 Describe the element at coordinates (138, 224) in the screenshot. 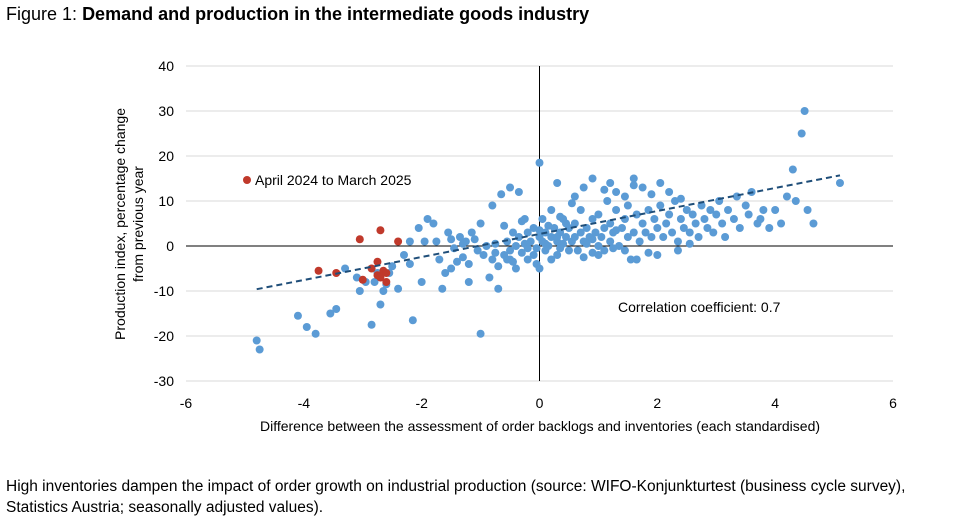

I see `y-axis-label-line: from previous year` at that location.